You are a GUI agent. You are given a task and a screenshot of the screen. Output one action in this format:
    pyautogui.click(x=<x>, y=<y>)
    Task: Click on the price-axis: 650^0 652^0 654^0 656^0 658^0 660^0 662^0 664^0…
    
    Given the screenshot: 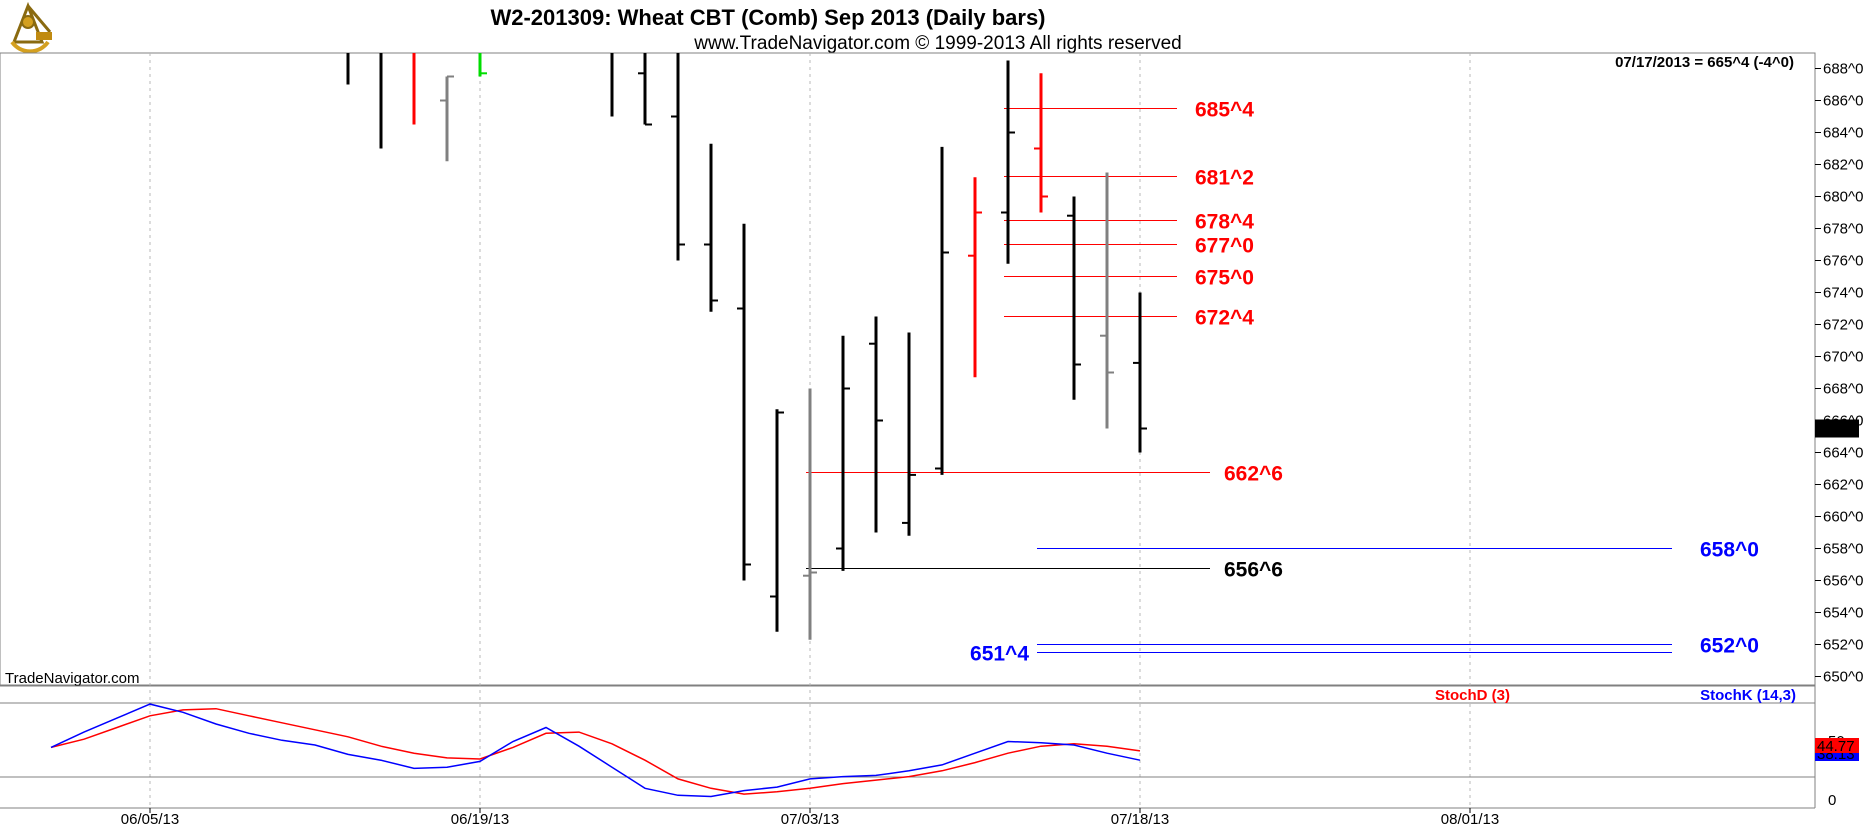 What is the action you would take?
    pyautogui.click(x=1839, y=373)
    